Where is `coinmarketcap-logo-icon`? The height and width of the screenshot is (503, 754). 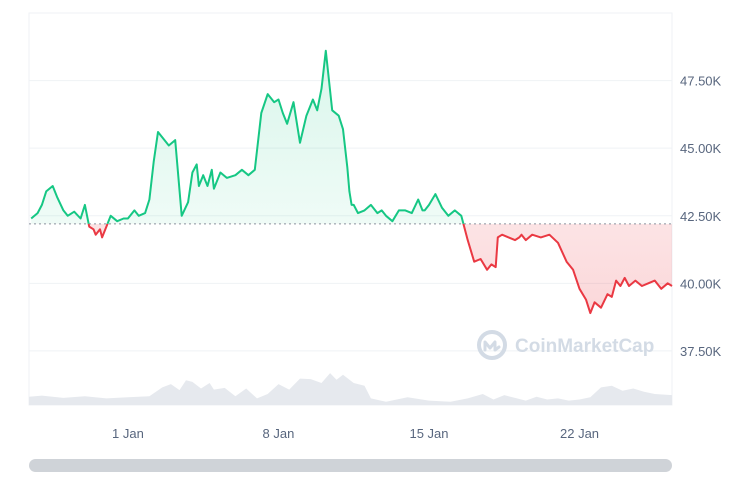 coinmarketcap-logo-icon is located at coordinates (492, 345).